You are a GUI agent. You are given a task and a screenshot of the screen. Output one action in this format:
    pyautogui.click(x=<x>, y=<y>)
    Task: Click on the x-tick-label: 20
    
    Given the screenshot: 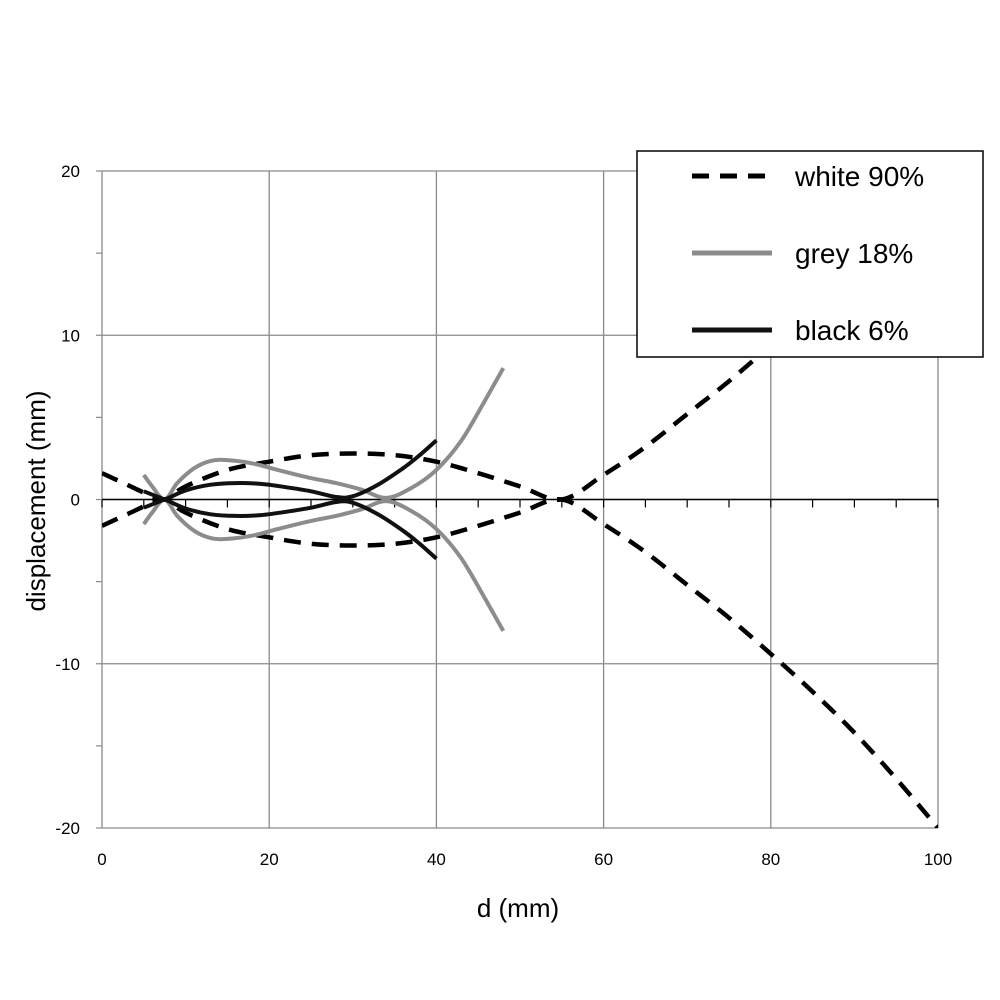 What is the action you would take?
    pyautogui.click(x=269, y=859)
    